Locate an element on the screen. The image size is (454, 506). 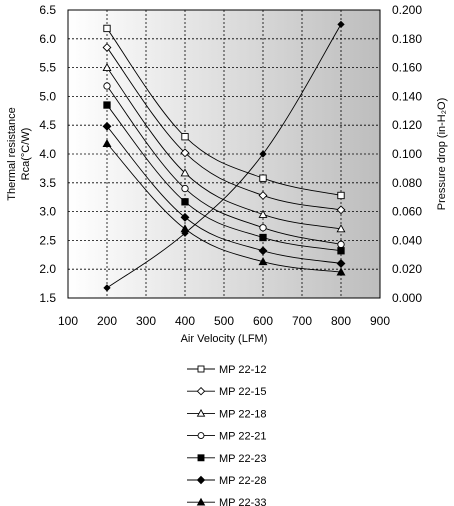
legend-label: MP 22-12 is located at coordinates (243, 370).